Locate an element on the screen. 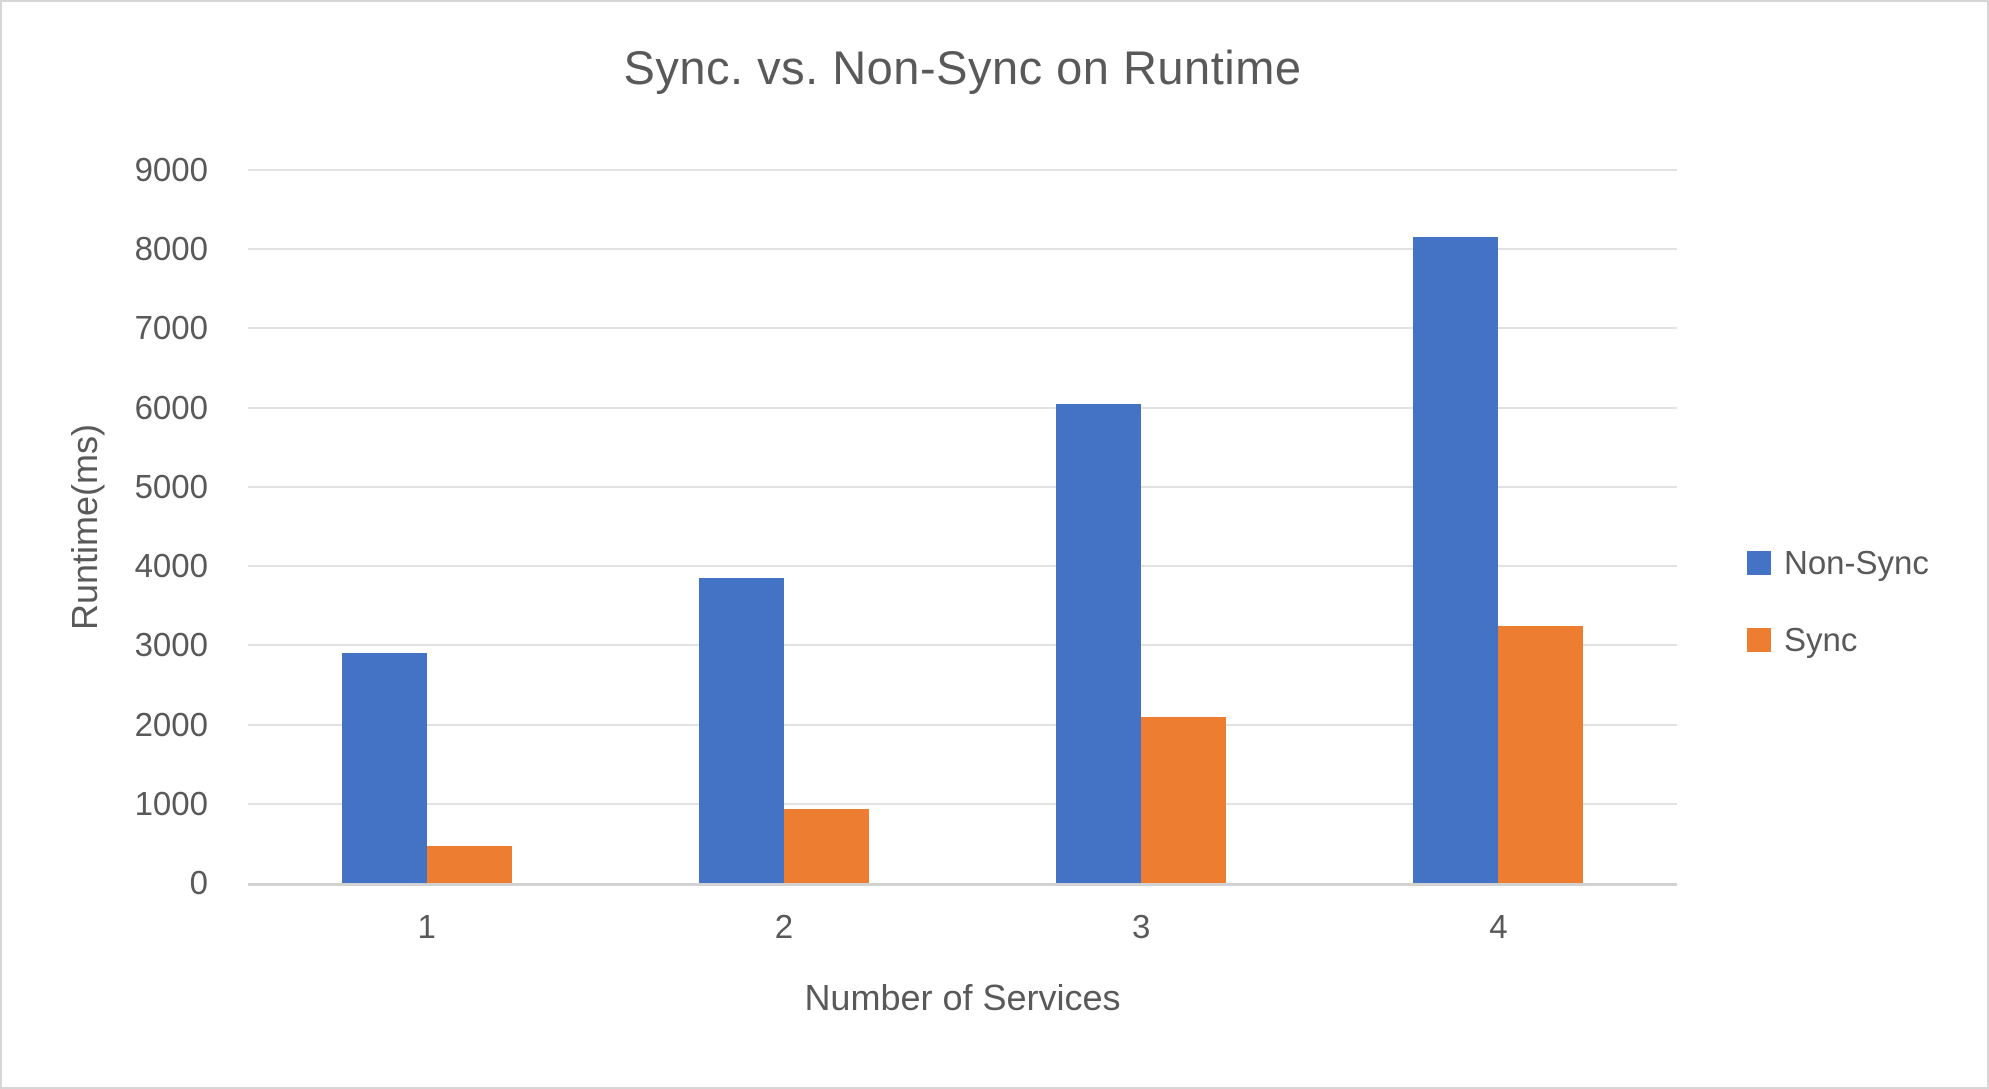 Image resolution: width=1989 pixels, height=1089 pixels. chart-title: Sync. vs. Non-Sync on Runtime is located at coordinates (962, 67).